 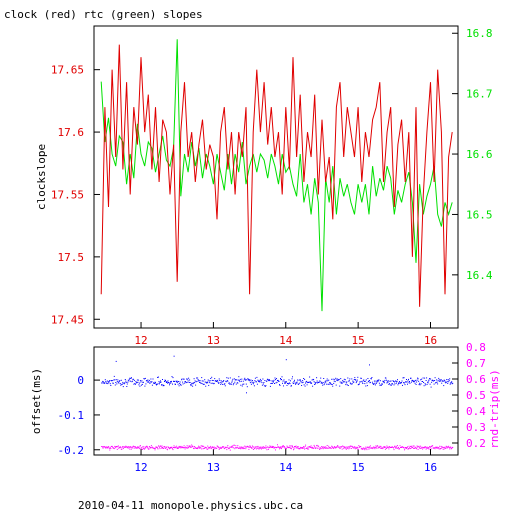 What do you see at coordinates (41, 177) in the screenshot?
I see `top-y-axis-label: clockslope` at bounding box center [41, 177].